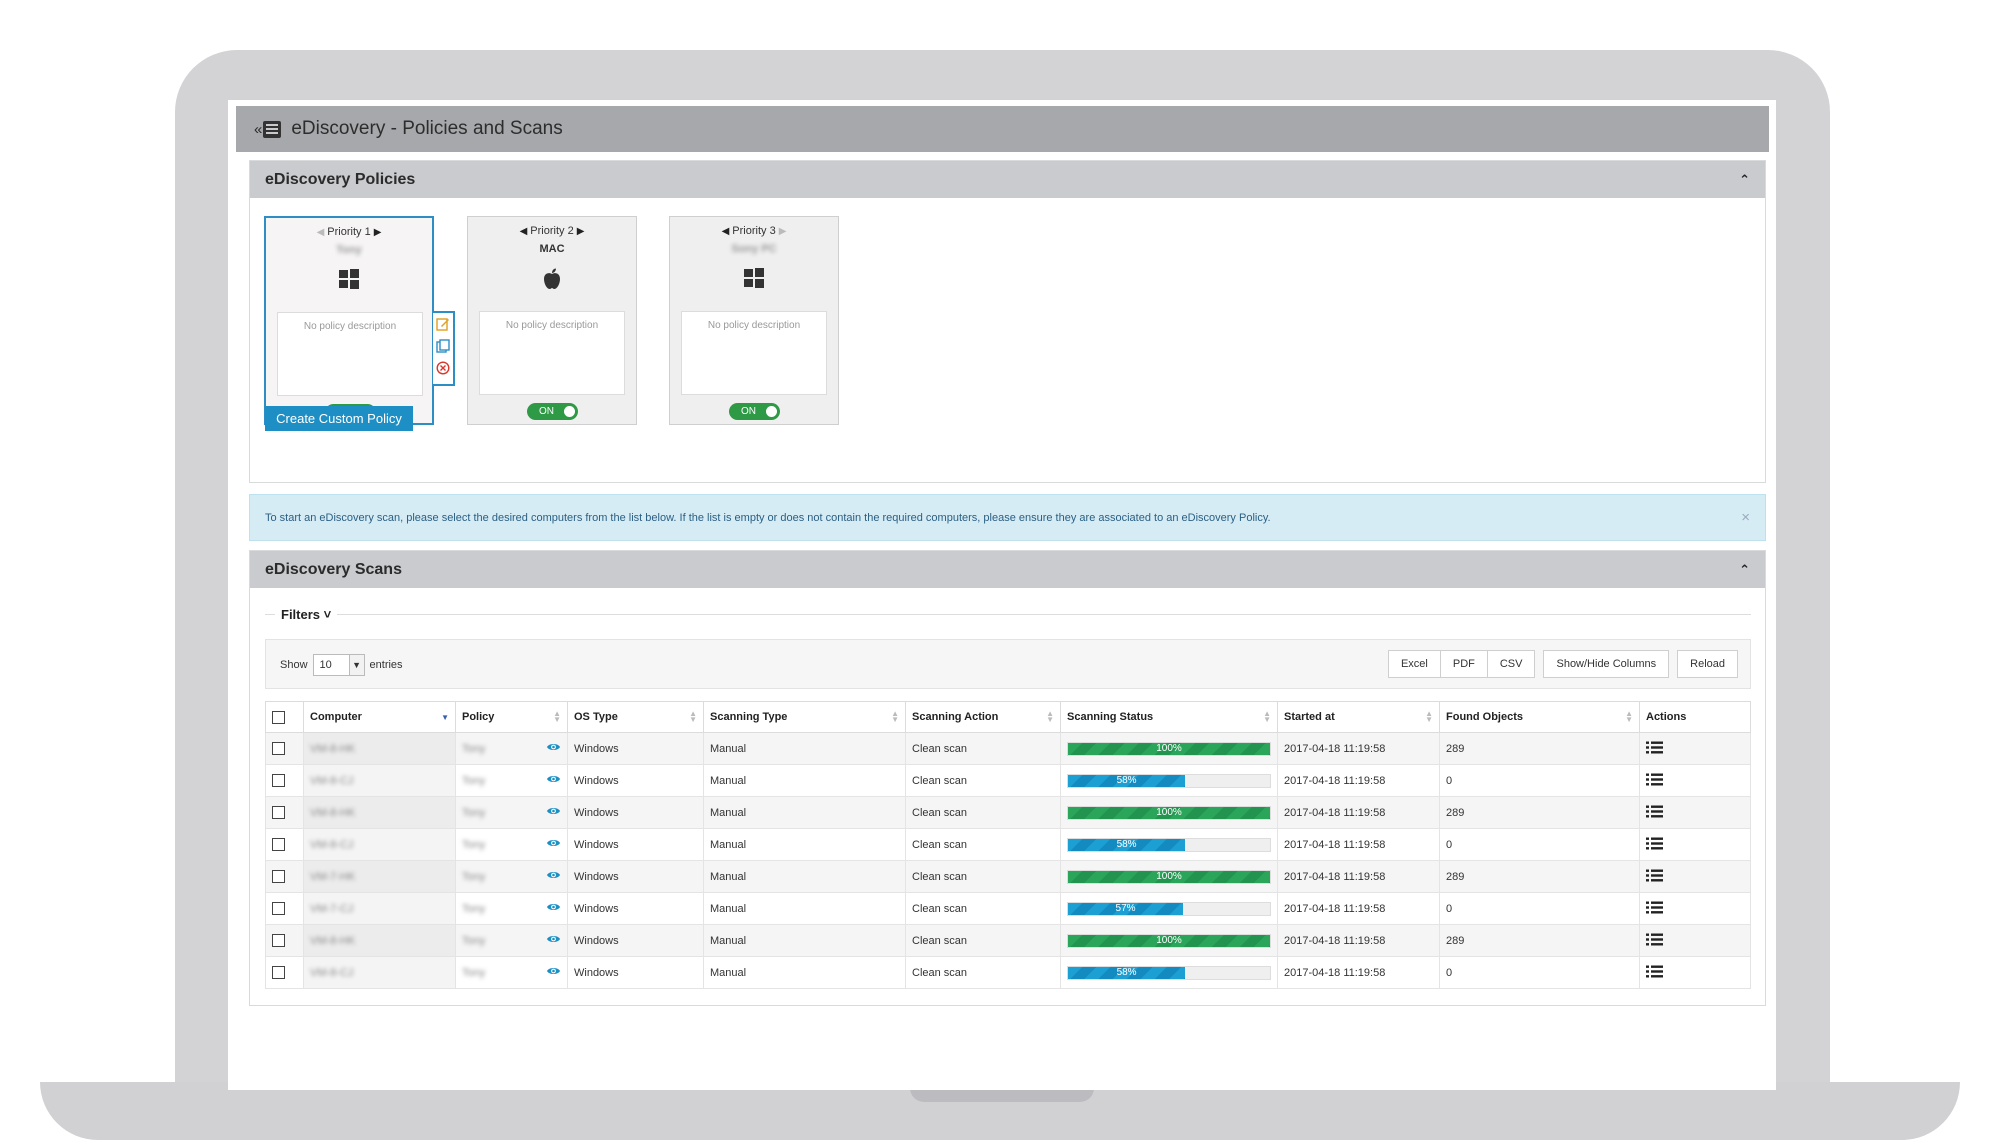  What do you see at coordinates (338, 665) in the screenshot?
I see `entries-select: 10 ▼` at bounding box center [338, 665].